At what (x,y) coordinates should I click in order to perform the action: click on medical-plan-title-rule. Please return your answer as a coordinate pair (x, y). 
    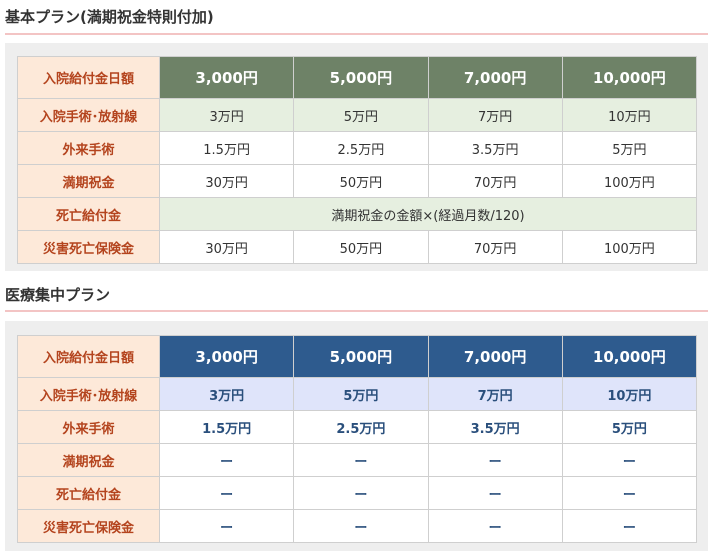
    Looking at the image, I should click on (356, 311).